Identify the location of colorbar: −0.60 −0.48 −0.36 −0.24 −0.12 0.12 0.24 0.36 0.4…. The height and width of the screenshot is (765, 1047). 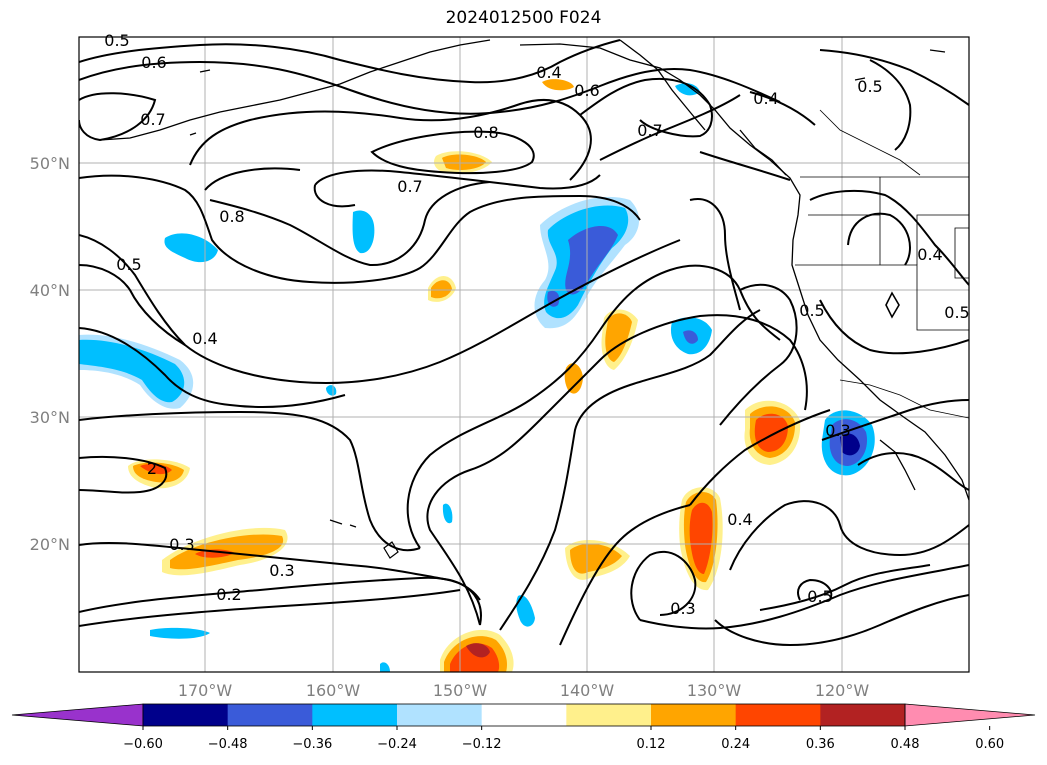
(523, 727).